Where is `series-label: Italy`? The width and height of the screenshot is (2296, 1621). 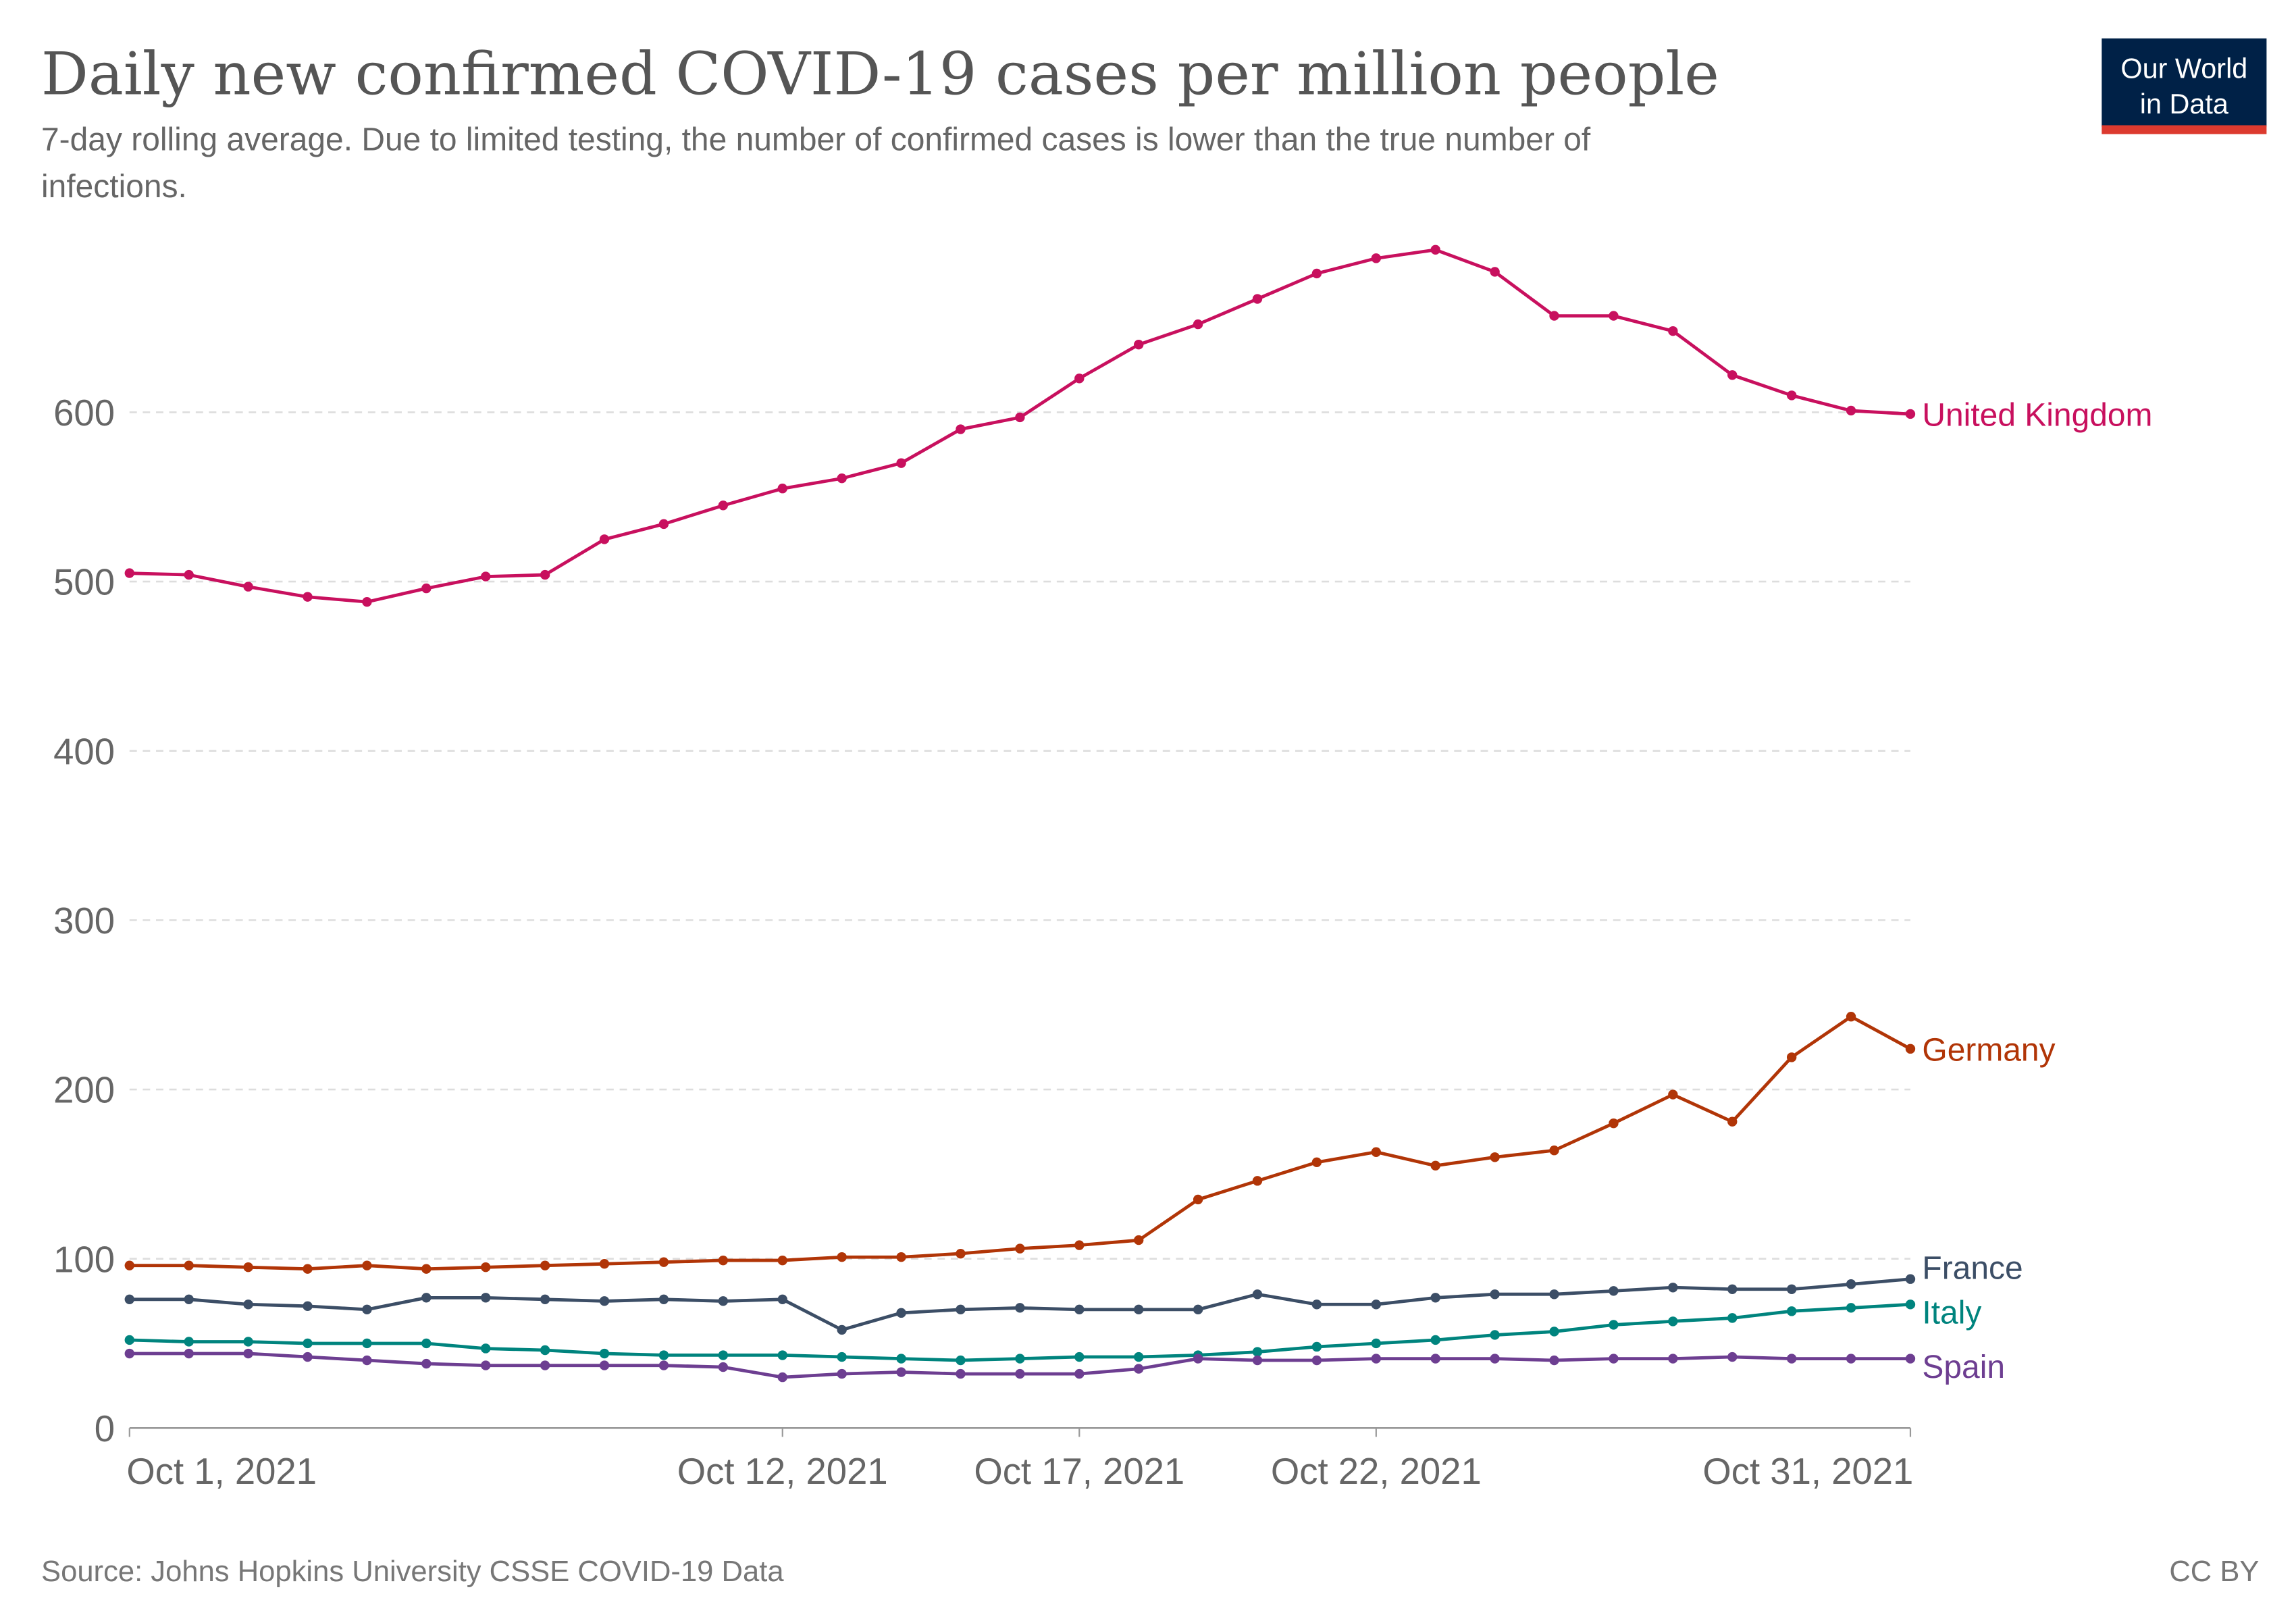
series-label: Italy is located at coordinates (1951, 1313).